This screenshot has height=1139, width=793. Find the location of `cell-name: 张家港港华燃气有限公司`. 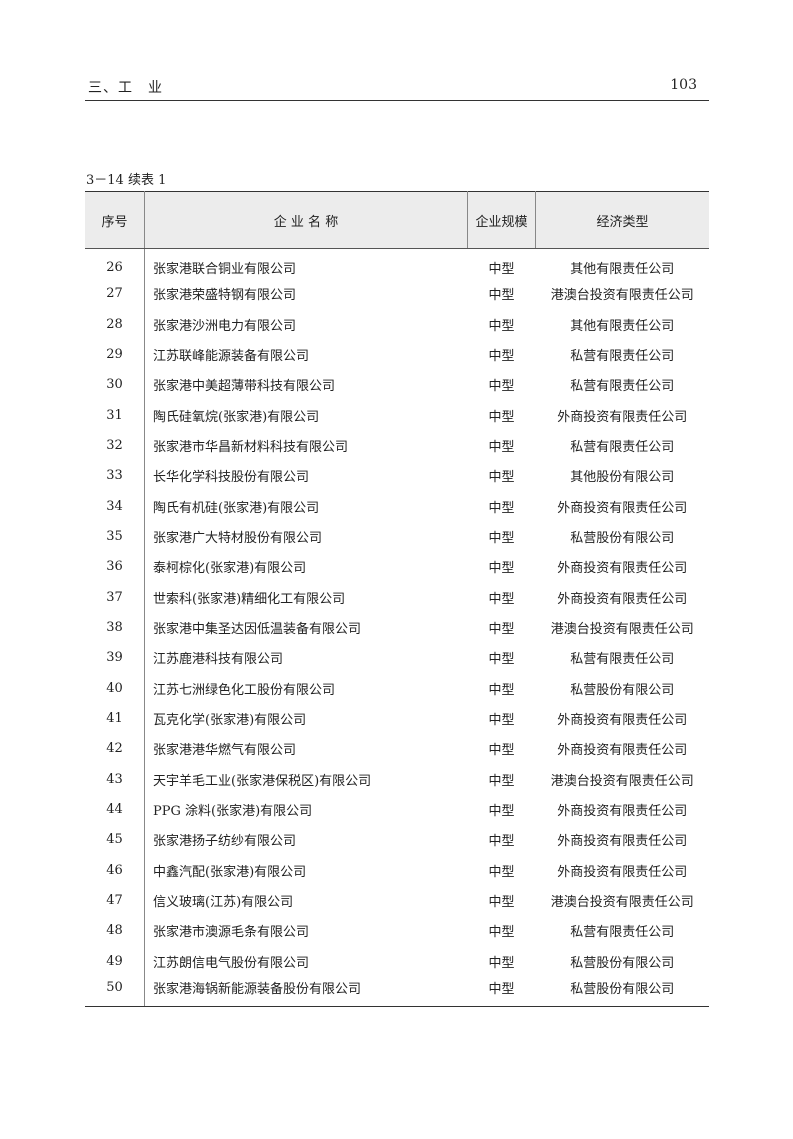

cell-name: 张家港港华燃气有限公司 is located at coordinates (225, 751).